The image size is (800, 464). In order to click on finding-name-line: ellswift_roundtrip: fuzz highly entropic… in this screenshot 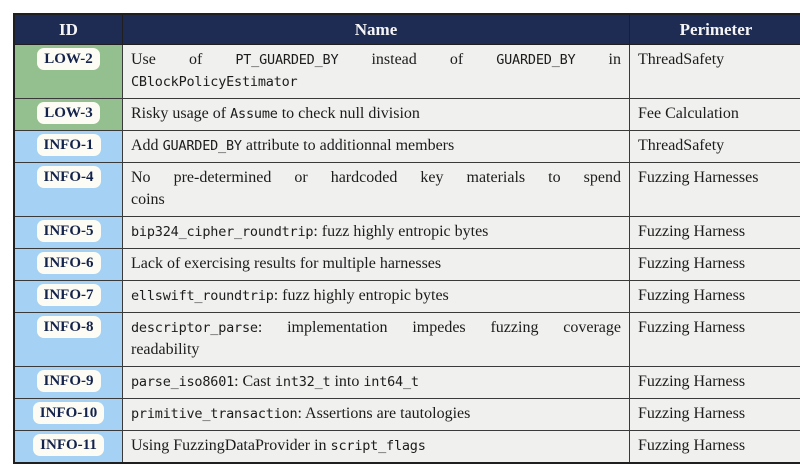, I will do `click(376, 296)`.